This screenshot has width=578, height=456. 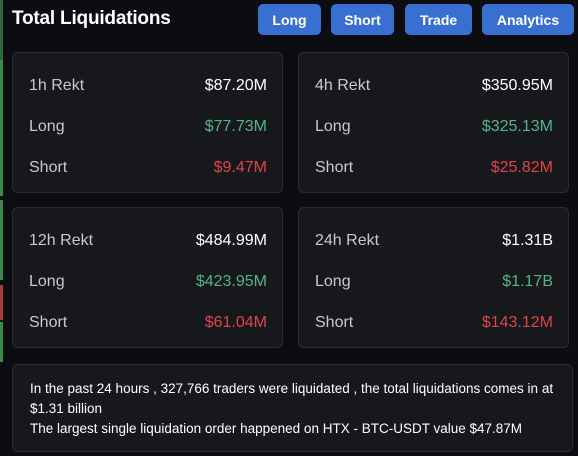 I want to click on short-value: $143.12M, so click(x=517, y=322).